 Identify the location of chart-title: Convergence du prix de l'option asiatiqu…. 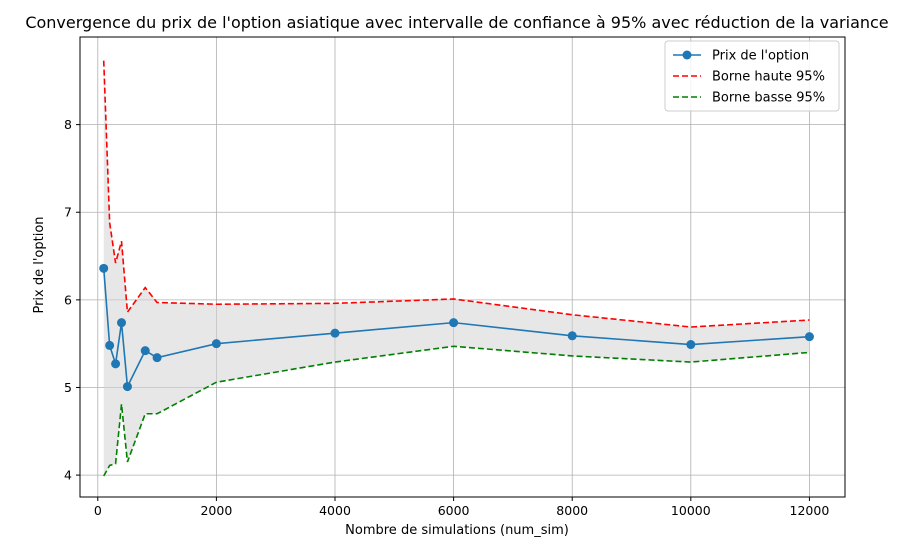
(456, 22).